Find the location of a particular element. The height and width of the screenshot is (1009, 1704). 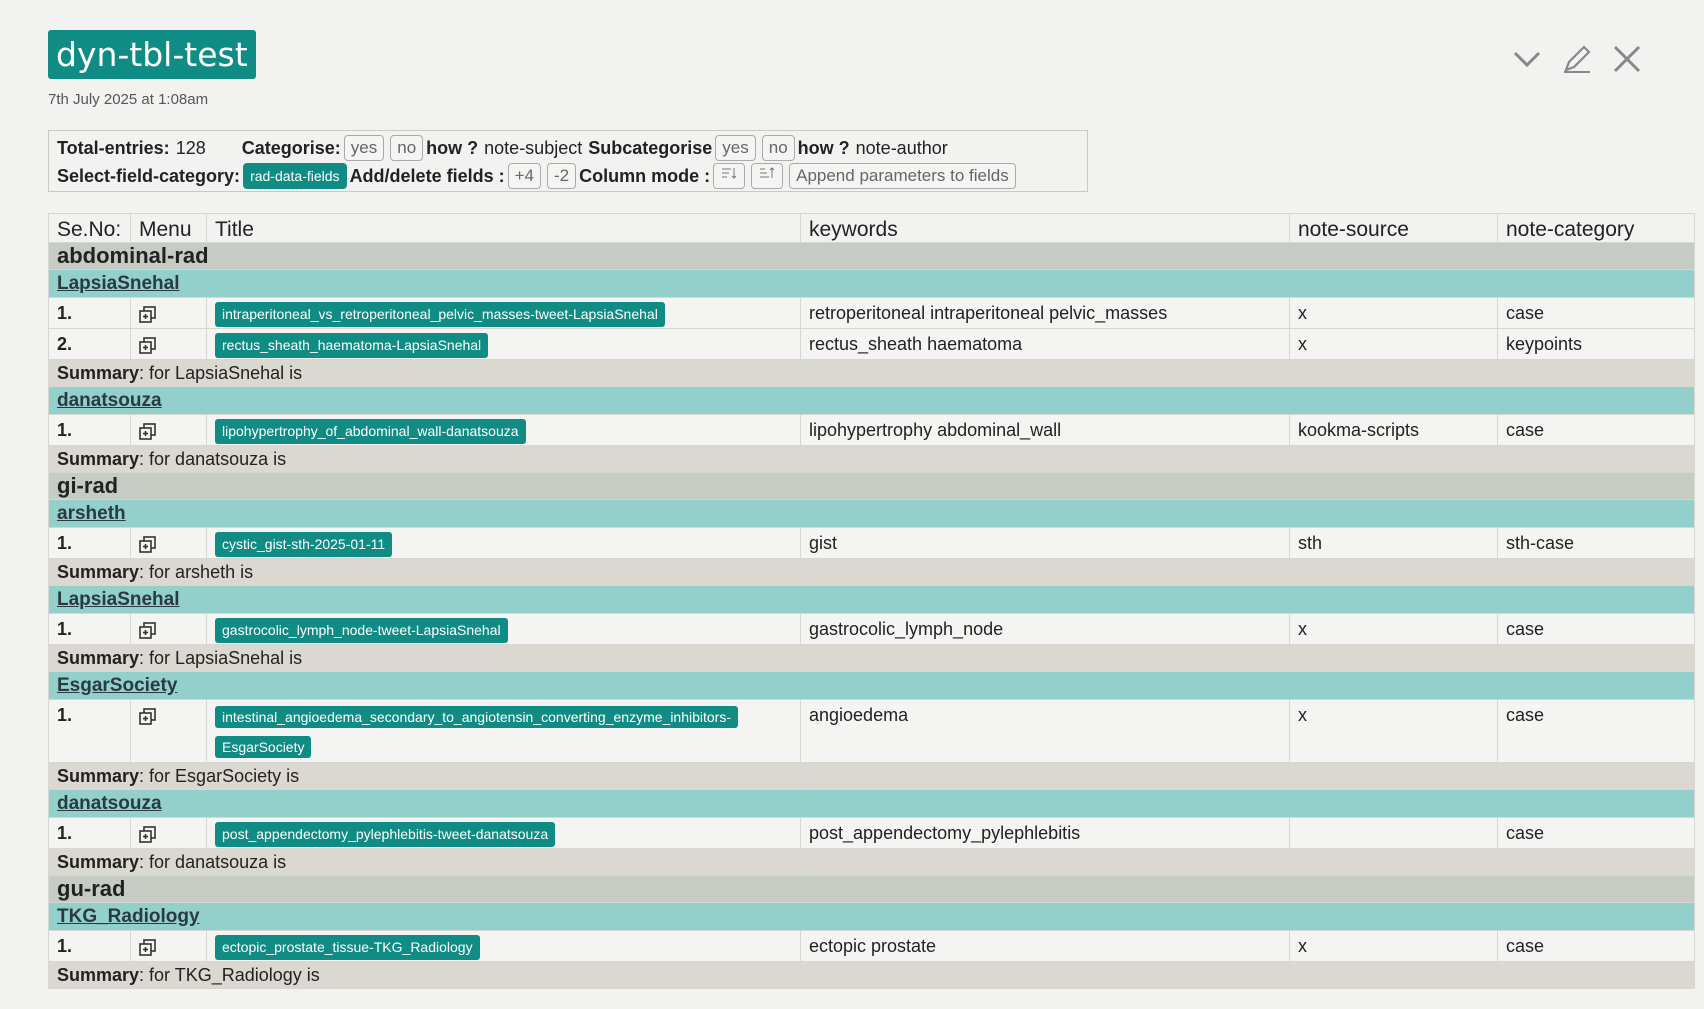

summary-text: : for LapsiaSnehal is is located at coordinates (221, 373).